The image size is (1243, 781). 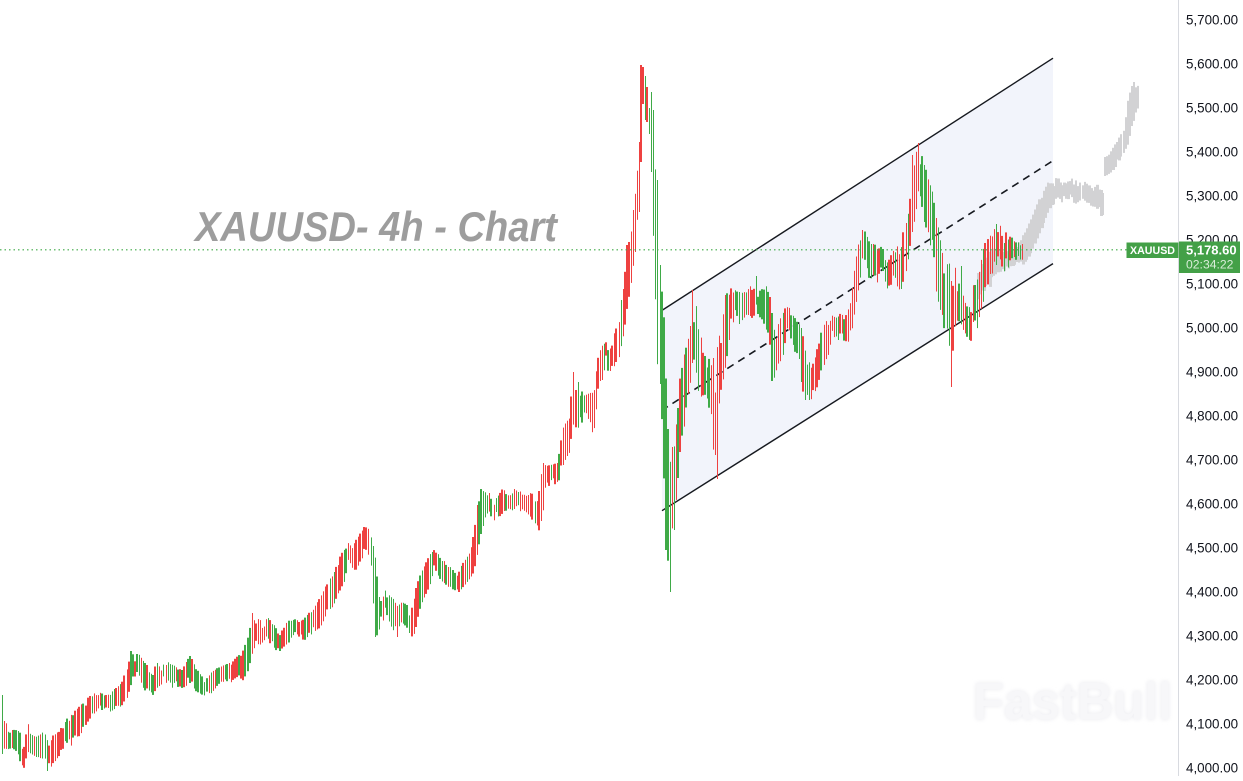 I want to click on svg-text: 5,500.00, so click(x=1212, y=107).